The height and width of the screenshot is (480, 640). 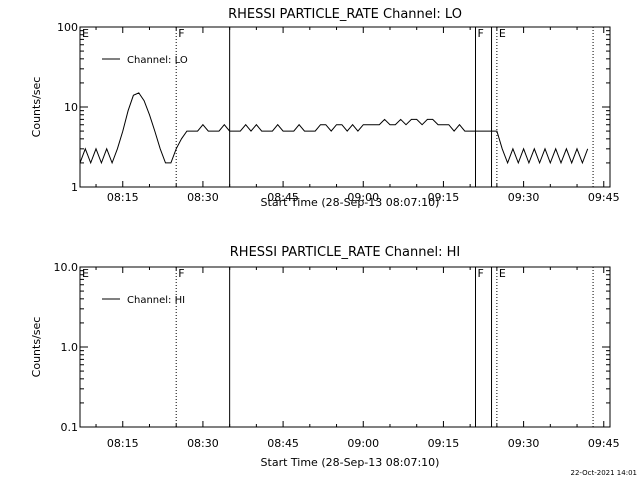 I want to click on chart-title: RHESSI PARTICLE_RATE Channel: LO, so click(x=345, y=14).